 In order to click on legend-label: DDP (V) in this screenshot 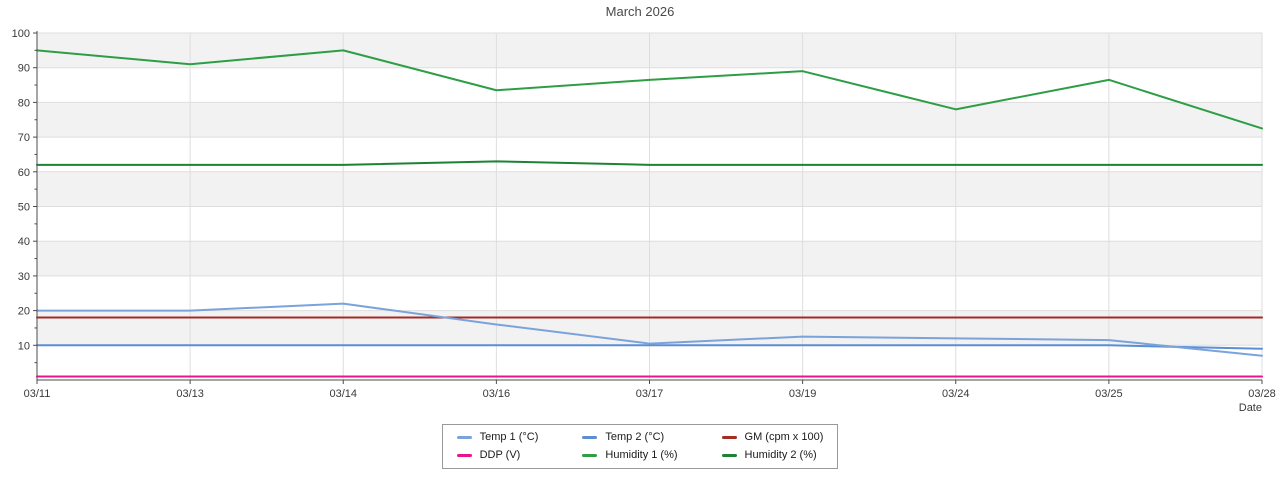, I will do `click(500, 455)`.